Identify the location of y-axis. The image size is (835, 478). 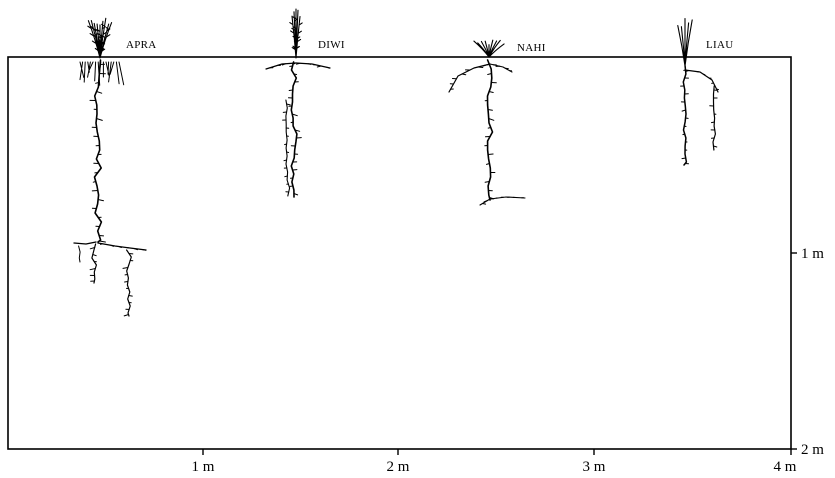
(794, 351).